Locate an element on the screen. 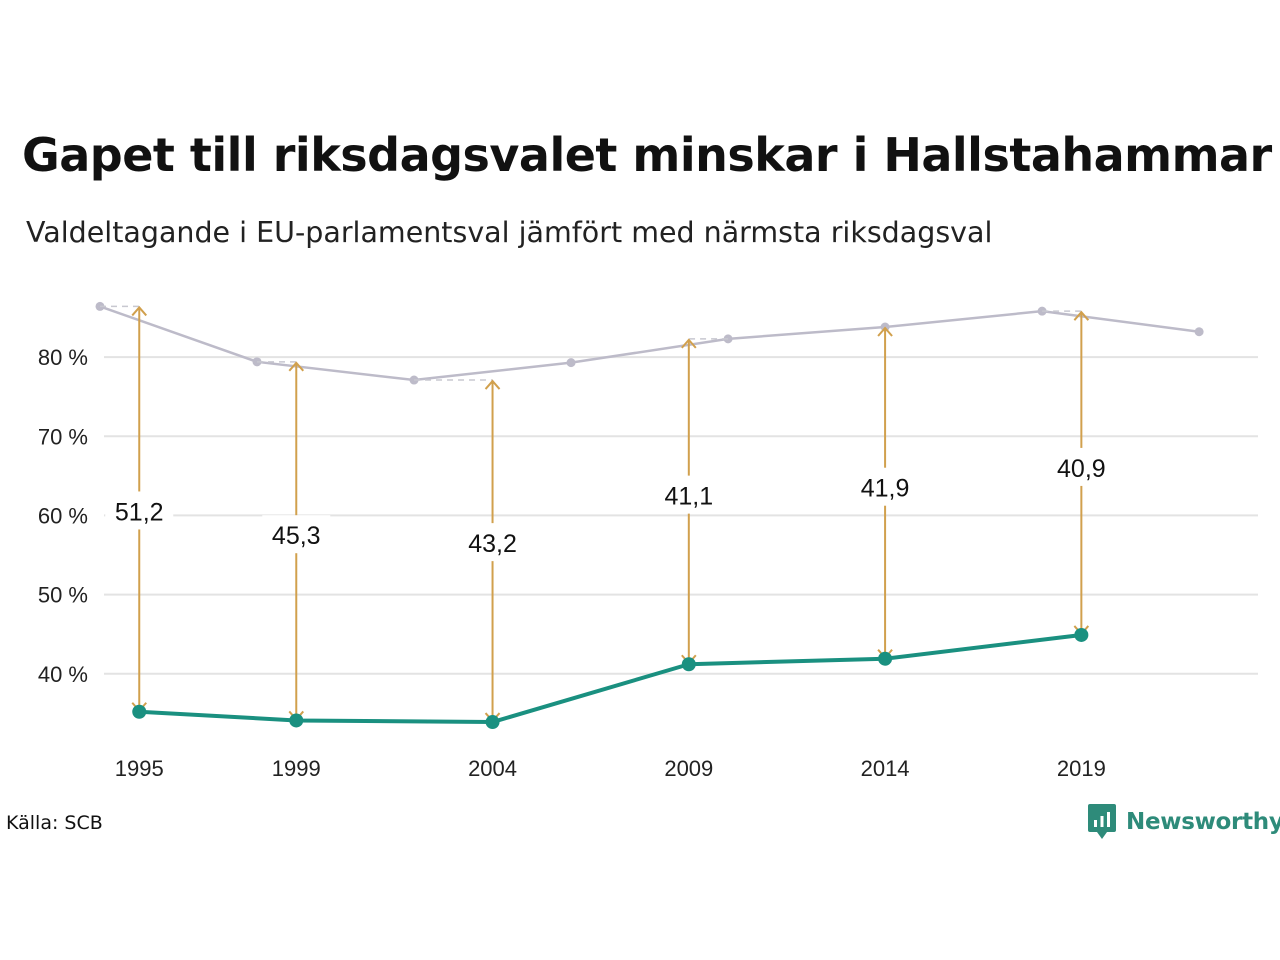 The width and height of the screenshot is (1280, 960). gap-label-layer: 51,2 45,3 43,2 41,1 41,9 40,9 is located at coordinates (610, 504).